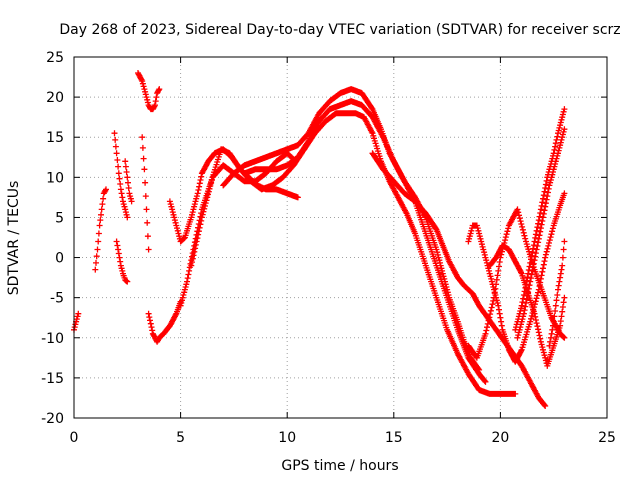 This screenshot has height=480, width=640. I want to click on y-tick-label: -5, so click(57, 299).